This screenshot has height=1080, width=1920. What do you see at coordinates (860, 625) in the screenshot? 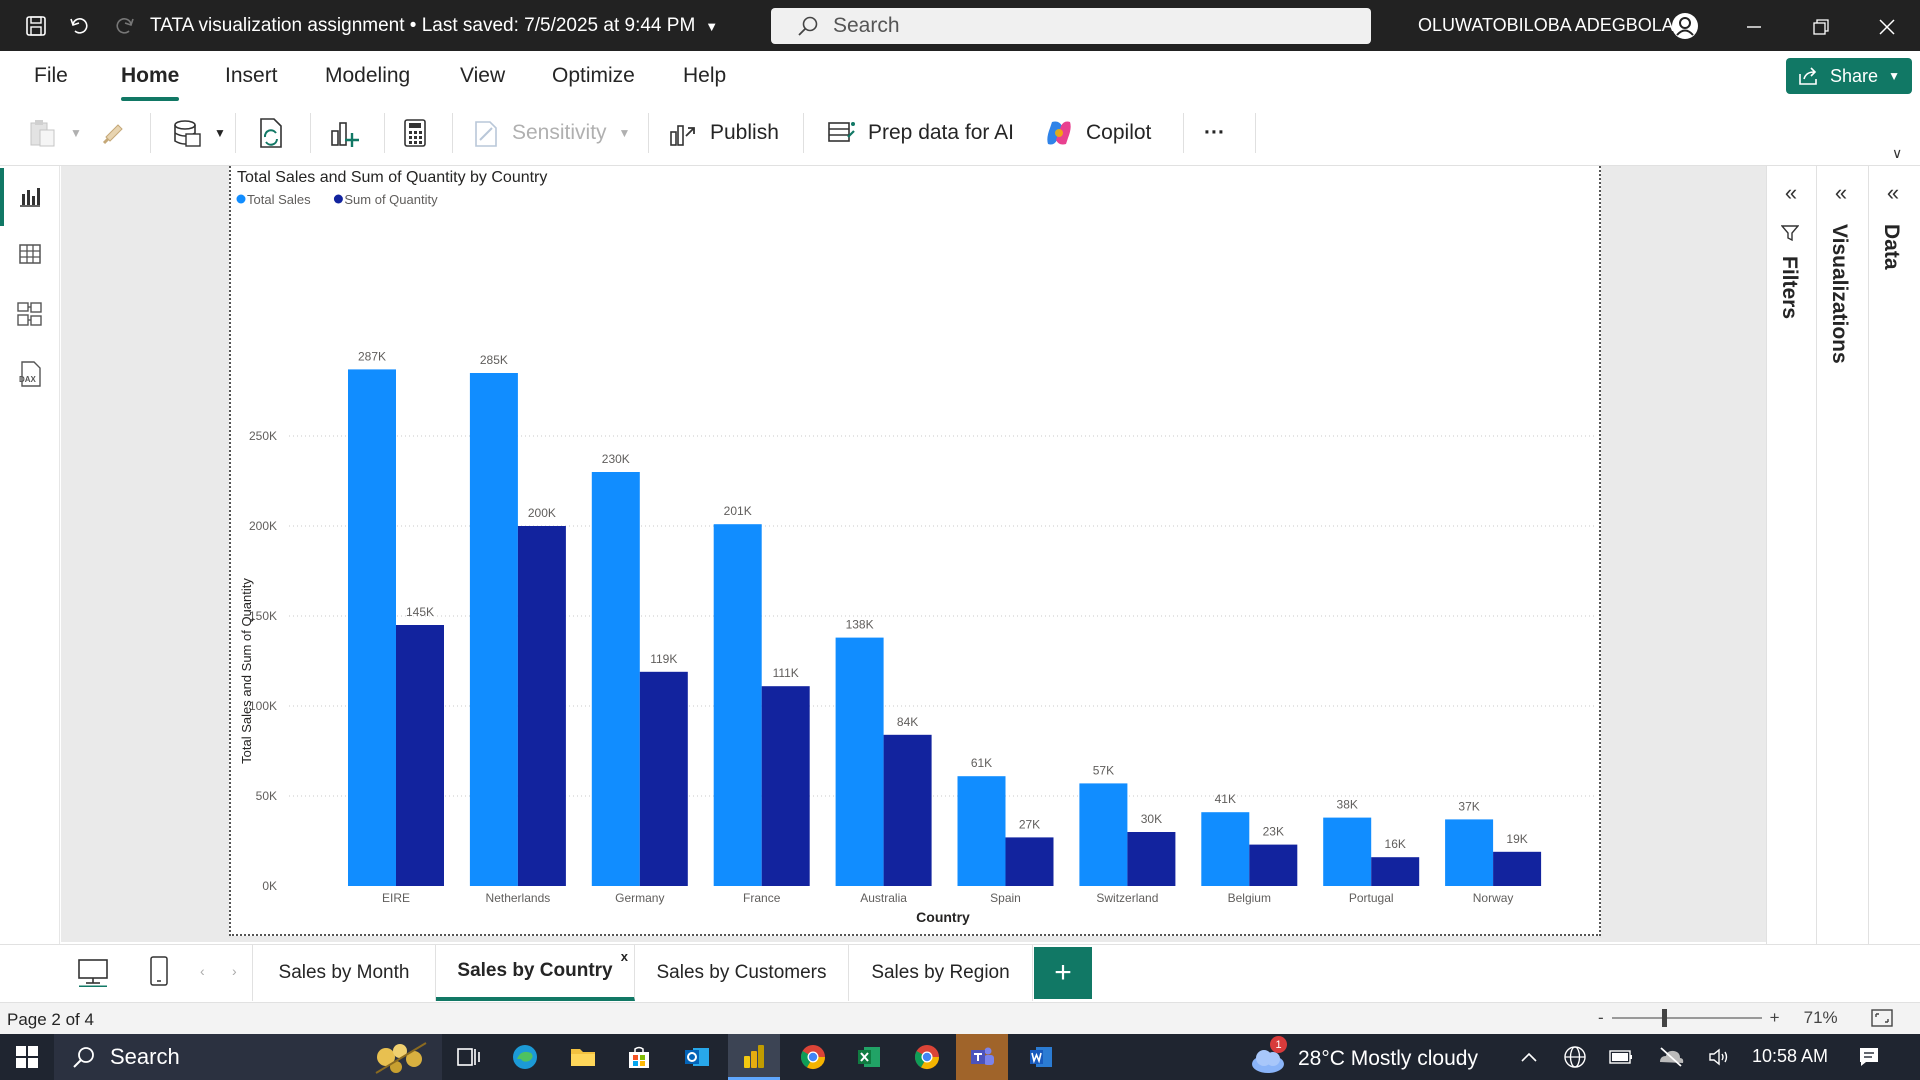
I see `data-label: 138K` at bounding box center [860, 625].